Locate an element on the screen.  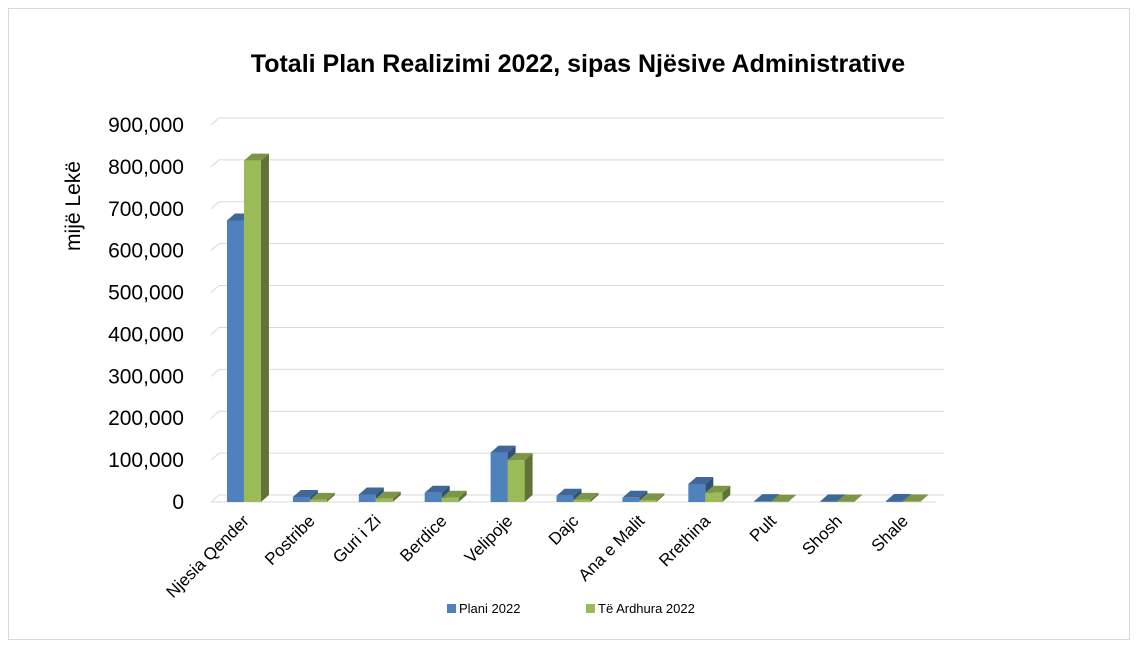
y-tick-label: 400,000 is located at coordinates (146, 334).